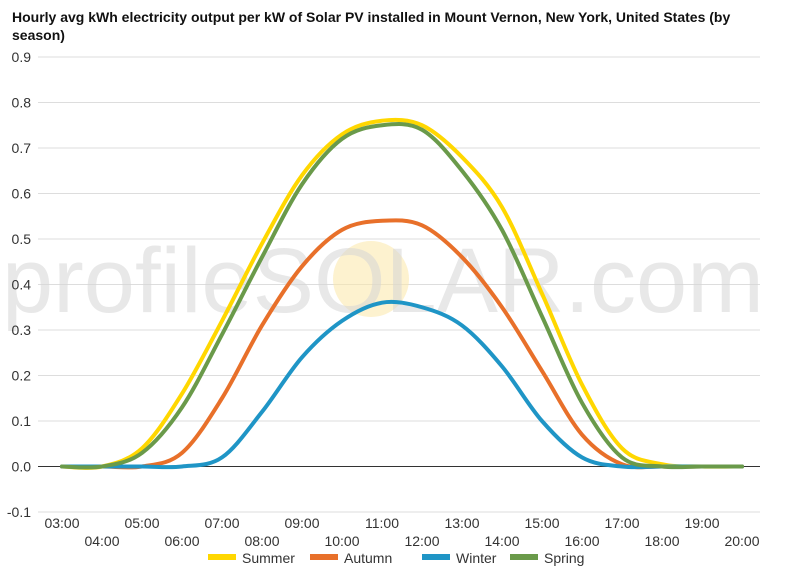 This screenshot has width=800, height=570. I want to click on x-tick-label: 14:00, so click(501, 541).